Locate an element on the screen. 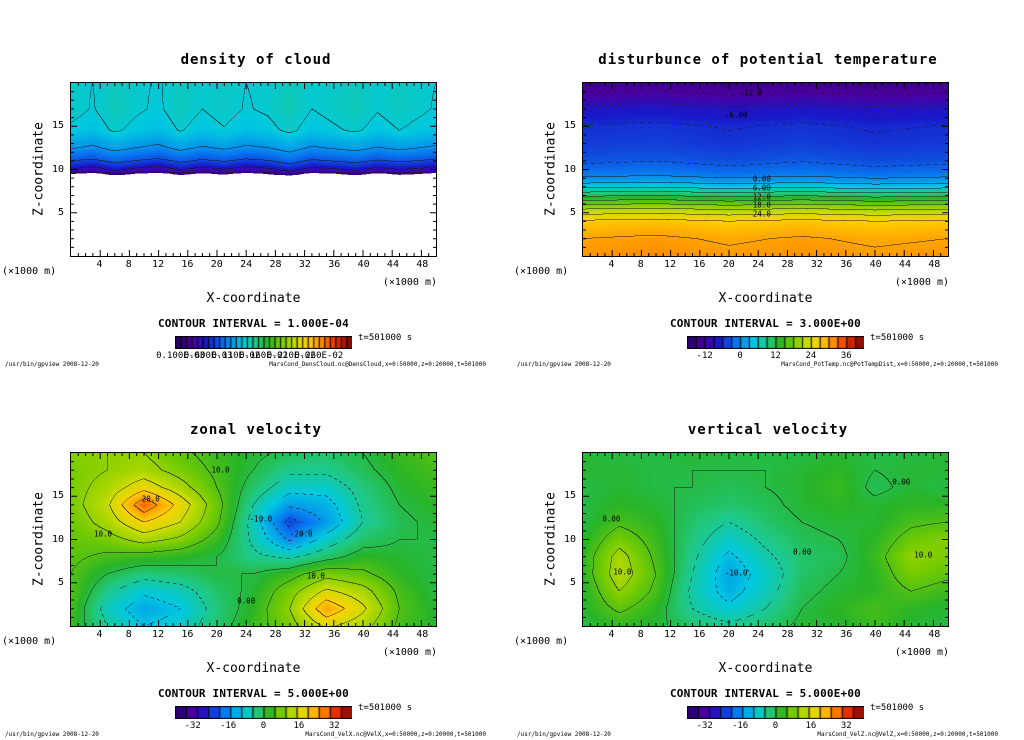  contour-interval-label: CONTOUR INTERVAL = 1.000E-04 is located at coordinates (253, 323).